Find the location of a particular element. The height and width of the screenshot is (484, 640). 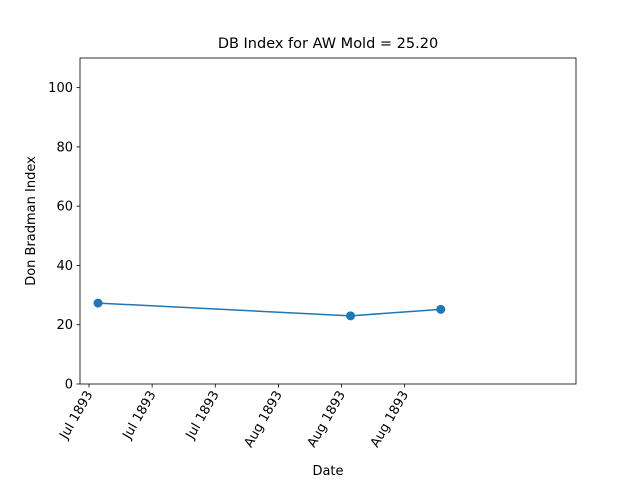

y-tick-label: 20 is located at coordinates (64, 325).